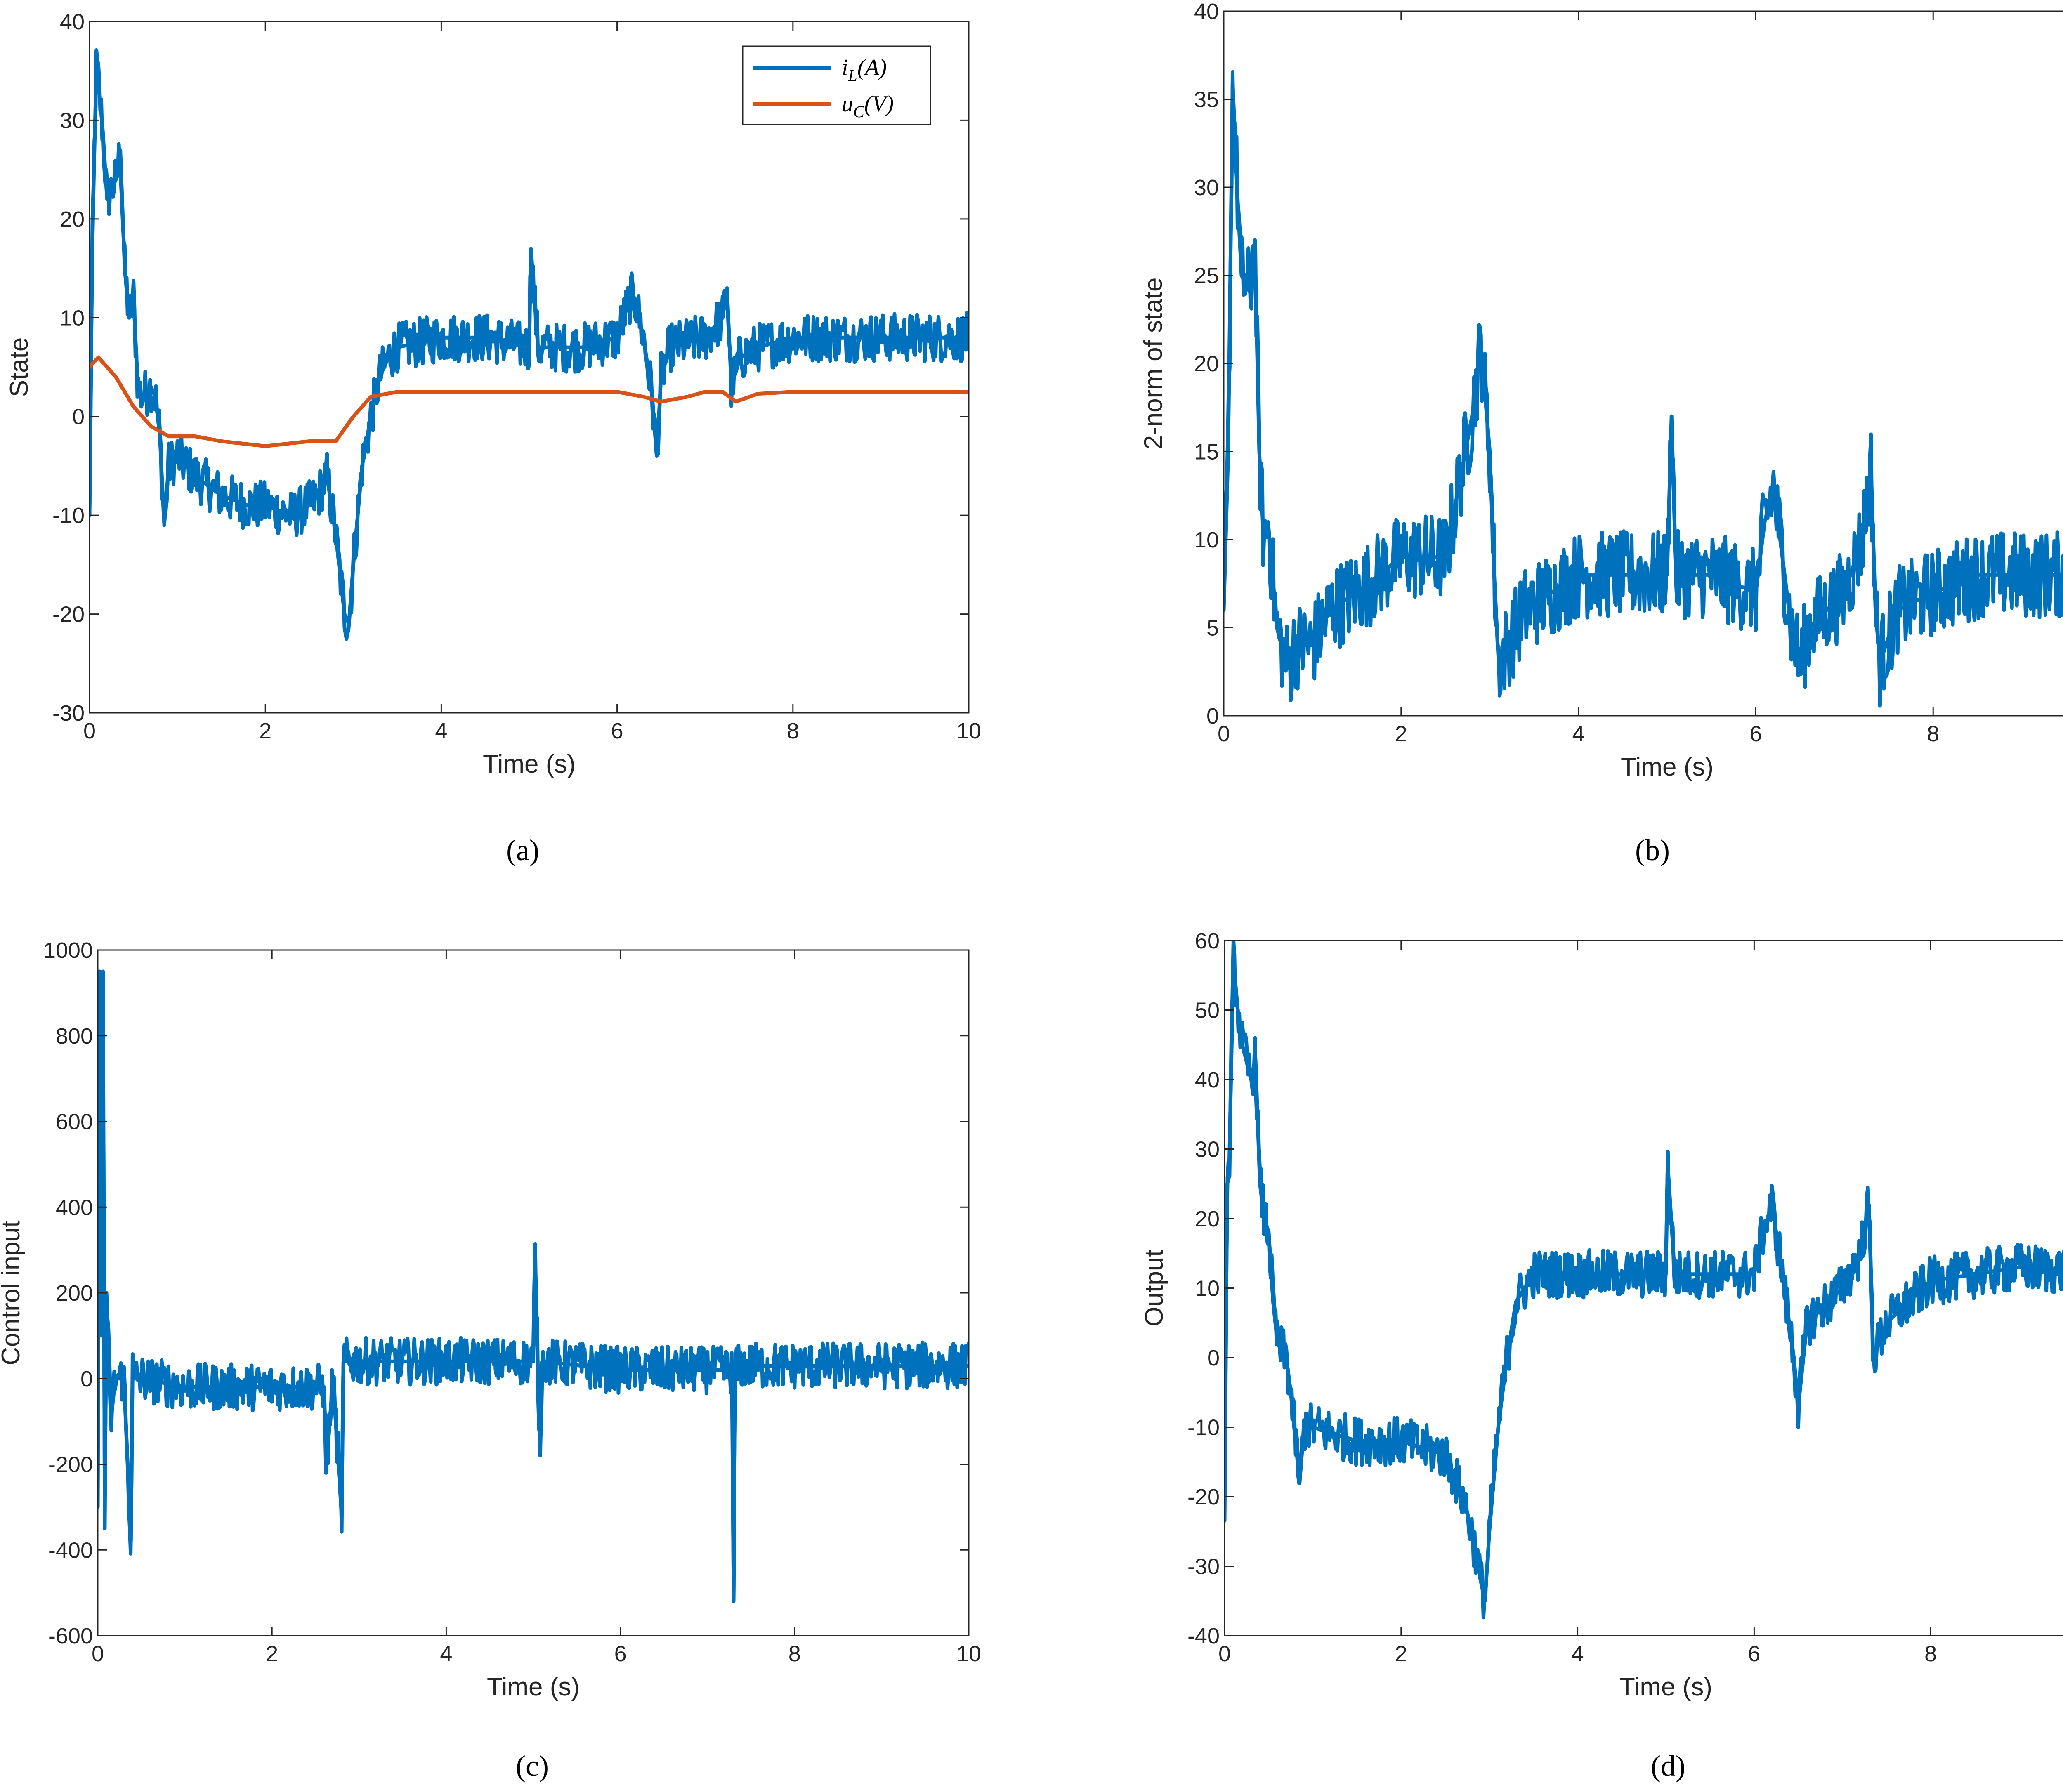 The width and height of the screenshot is (2063, 1792). What do you see at coordinates (1208, 1010) in the screenshot?
I see `y-tick-label: 50` at bounding box center [1208, 1010].